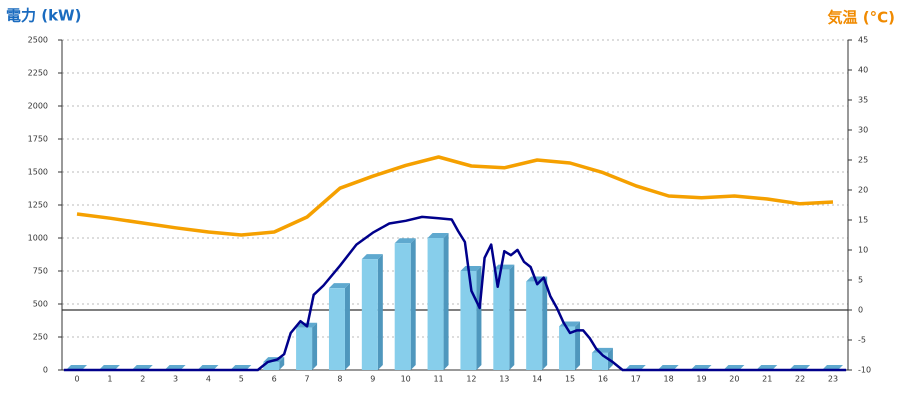  Describe the element at coordinates (438, 379) in the screenshot. I see `x-tick-label: 11` at that location.